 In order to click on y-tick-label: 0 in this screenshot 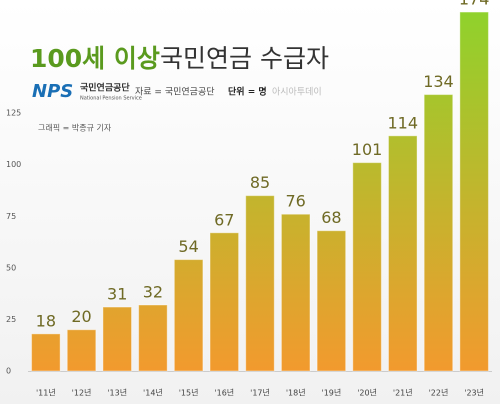, I will do `click(8, 371)`.